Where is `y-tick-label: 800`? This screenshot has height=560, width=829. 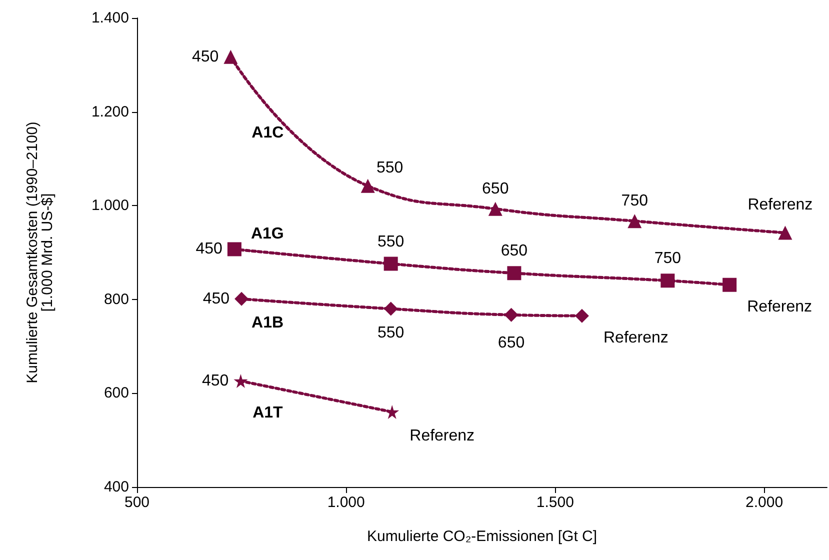
y-tick-label: 800 is located at coordinates (116, 299).